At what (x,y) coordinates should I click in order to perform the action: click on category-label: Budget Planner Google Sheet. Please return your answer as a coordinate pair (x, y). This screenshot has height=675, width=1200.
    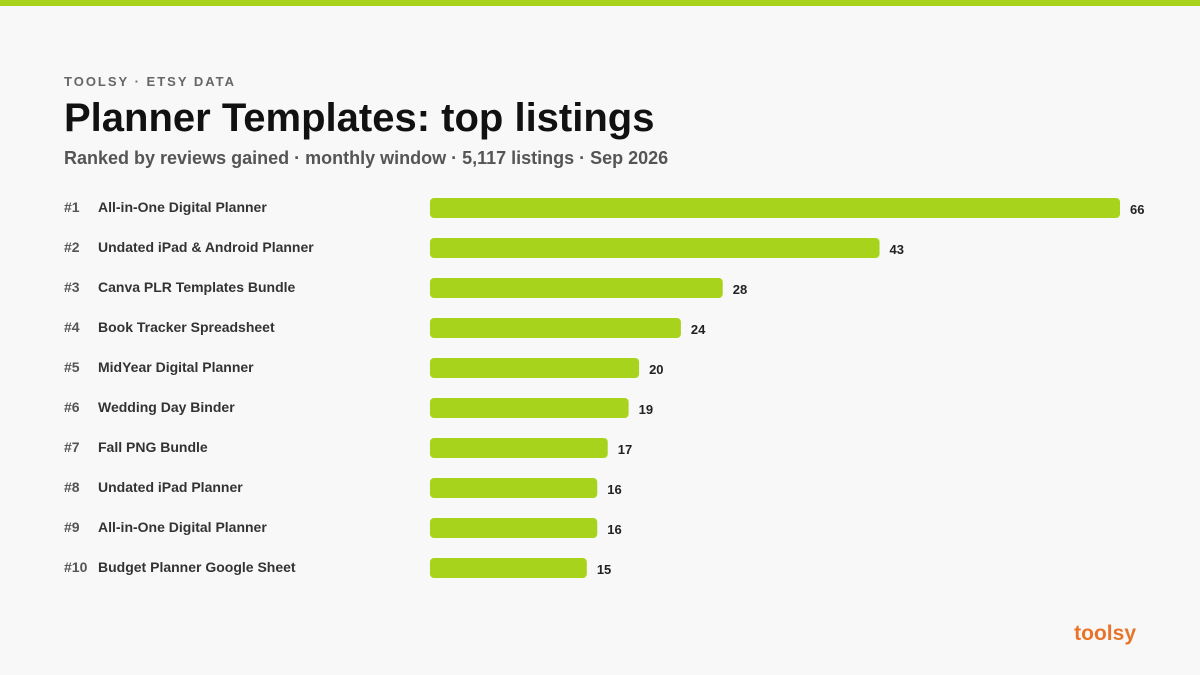
    Looking at the image, I should click on (197, 567).